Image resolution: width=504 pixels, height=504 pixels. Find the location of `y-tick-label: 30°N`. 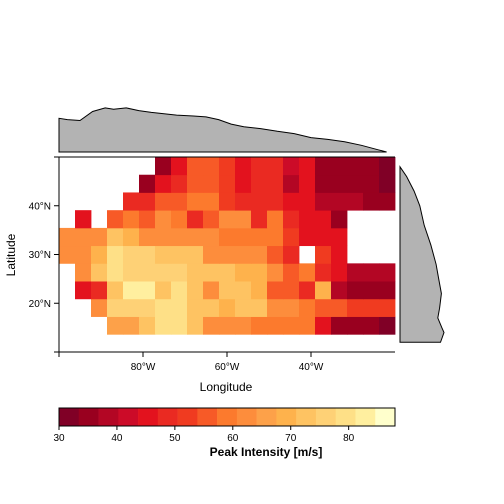

y-tick-label: 30°N is located at coordinates (40, 255).